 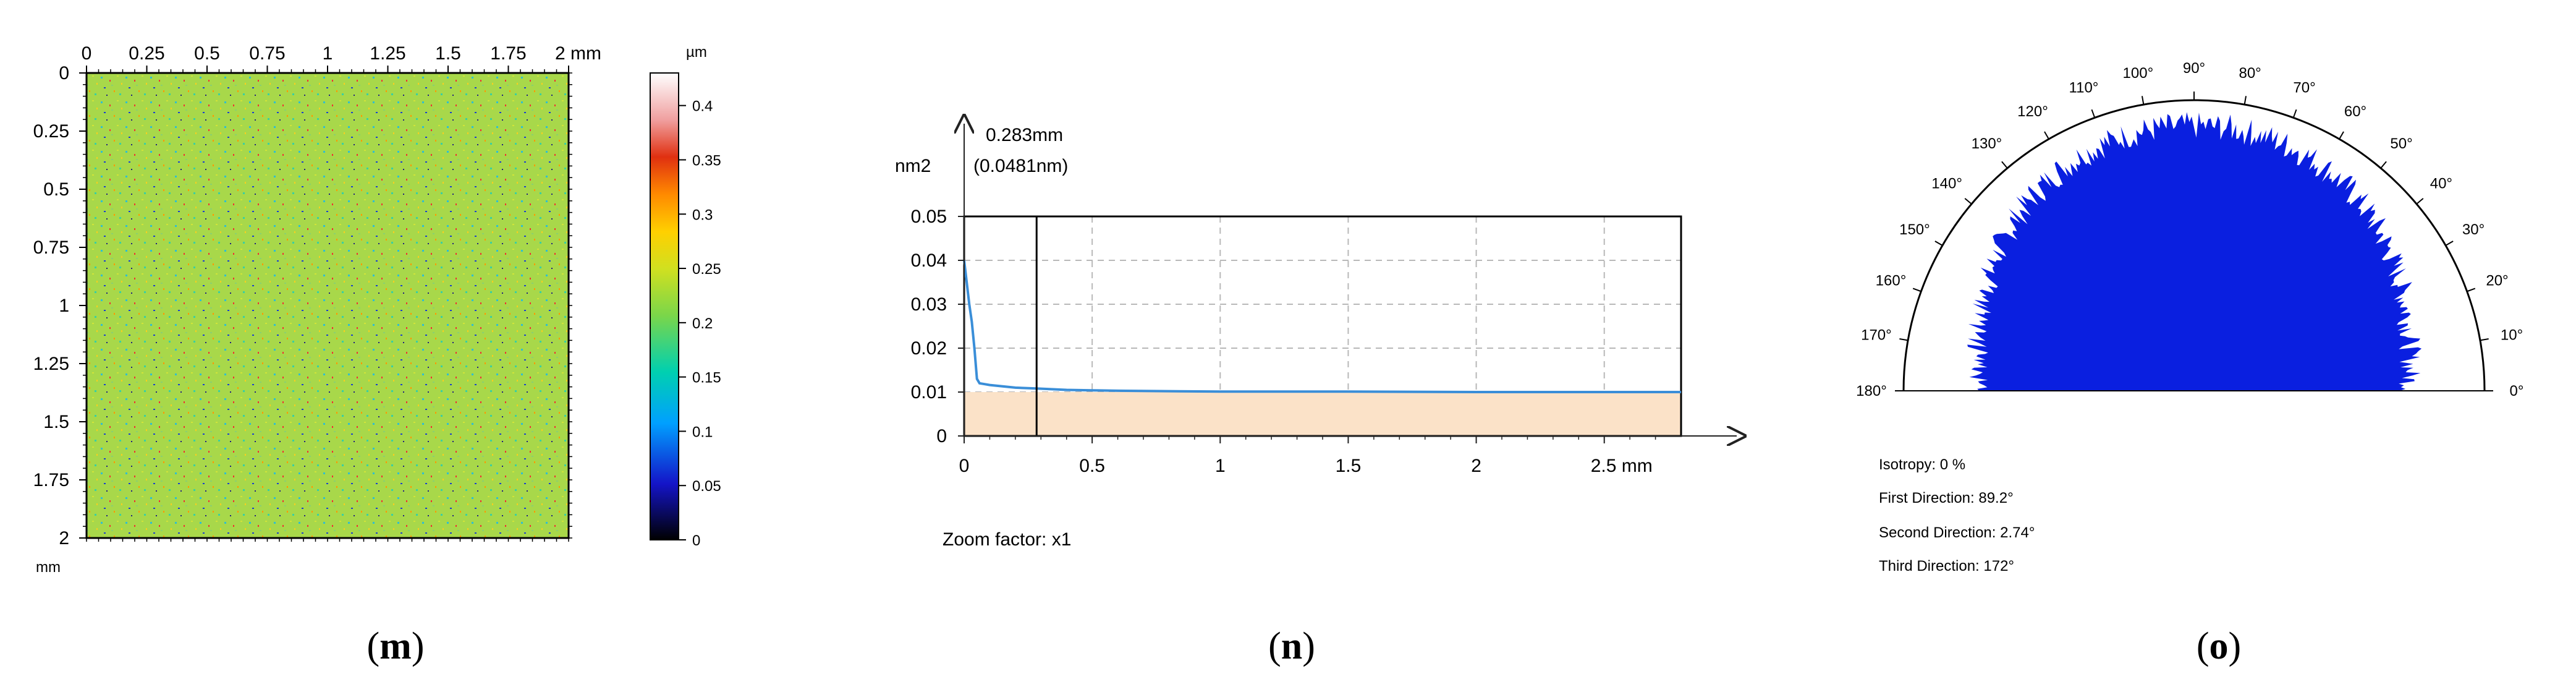 What do you see at coordinates (64, 73) in the screenshot?
I see `heightmap-y-tick-label: 0` at bounding box center [64, 73].